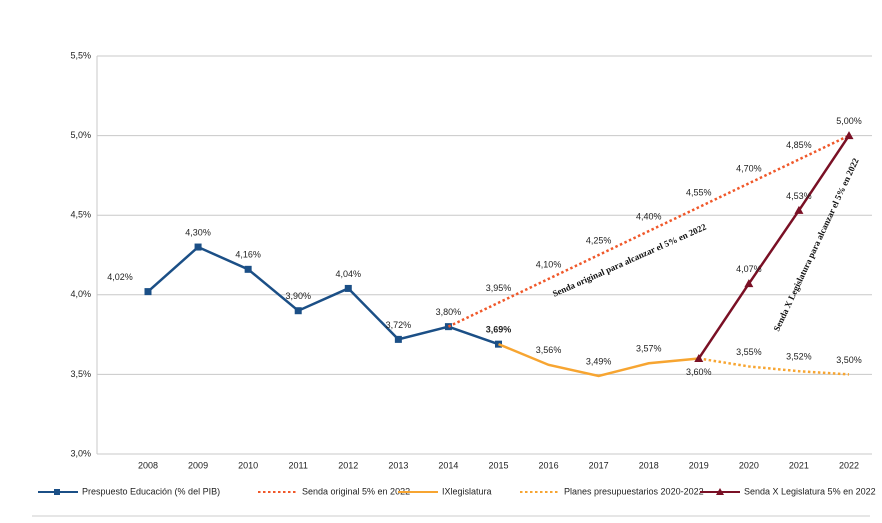 The height and width of the screenshot is (523, 882). What do you see at coordinates (198, 465) in the screenshot?
I see `x-tick-label: 2009` at bounding box center [198, 465].